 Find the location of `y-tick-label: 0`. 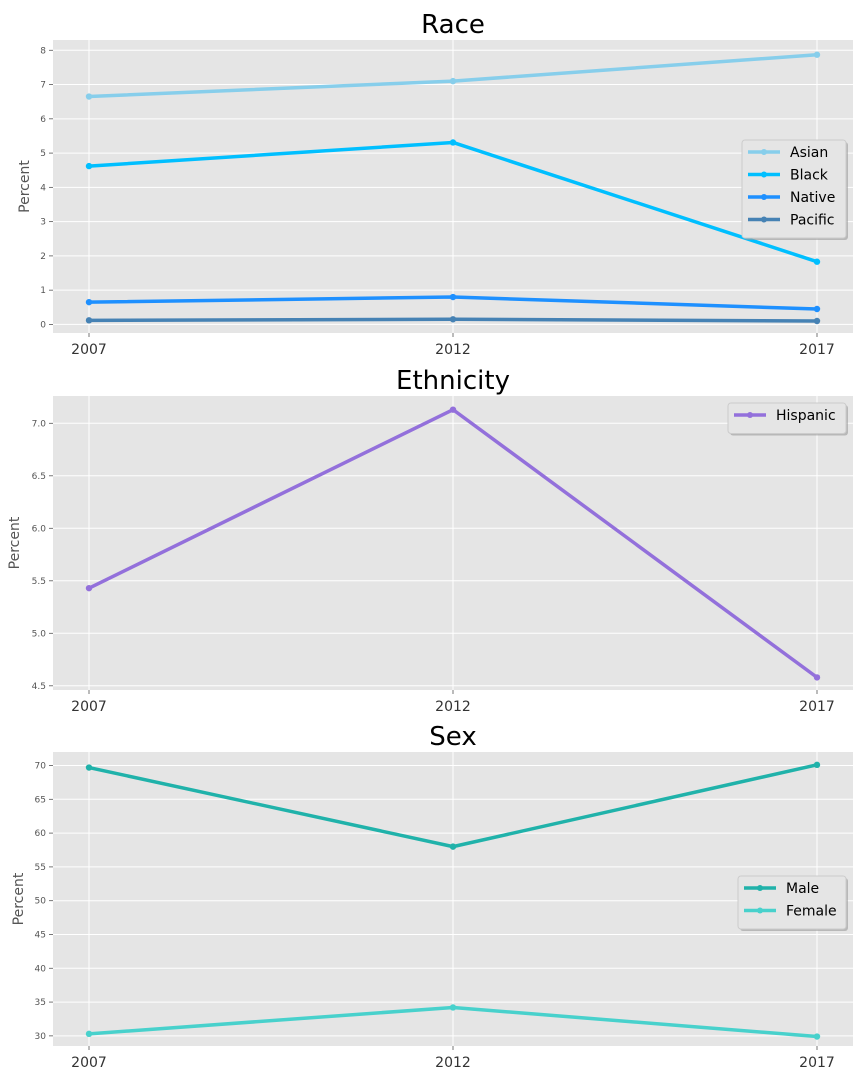

y-tick-label: 0 is located at coordinates (43, 325).